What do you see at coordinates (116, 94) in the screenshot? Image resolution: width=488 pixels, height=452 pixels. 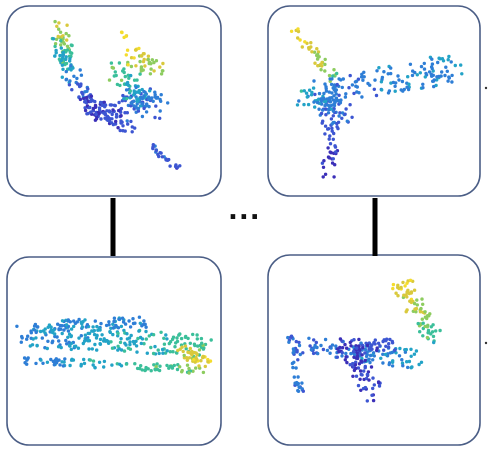 I see `point-cloud-top-left` at bounding box center [116, 94].